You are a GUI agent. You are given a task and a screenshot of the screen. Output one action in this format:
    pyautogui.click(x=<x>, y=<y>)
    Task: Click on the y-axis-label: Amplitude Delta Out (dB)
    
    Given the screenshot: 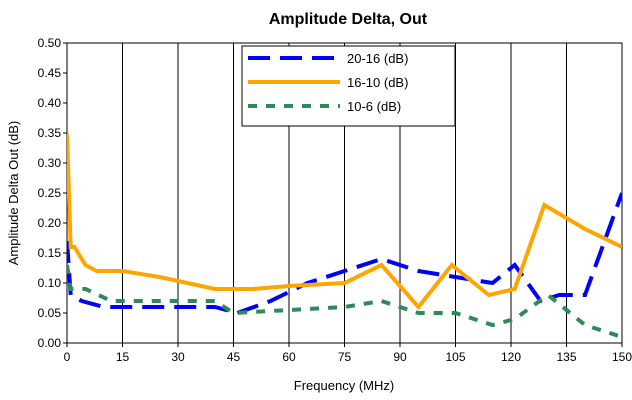 What is the action you would take?
    pyautogui.click(x=13, y=193)
    